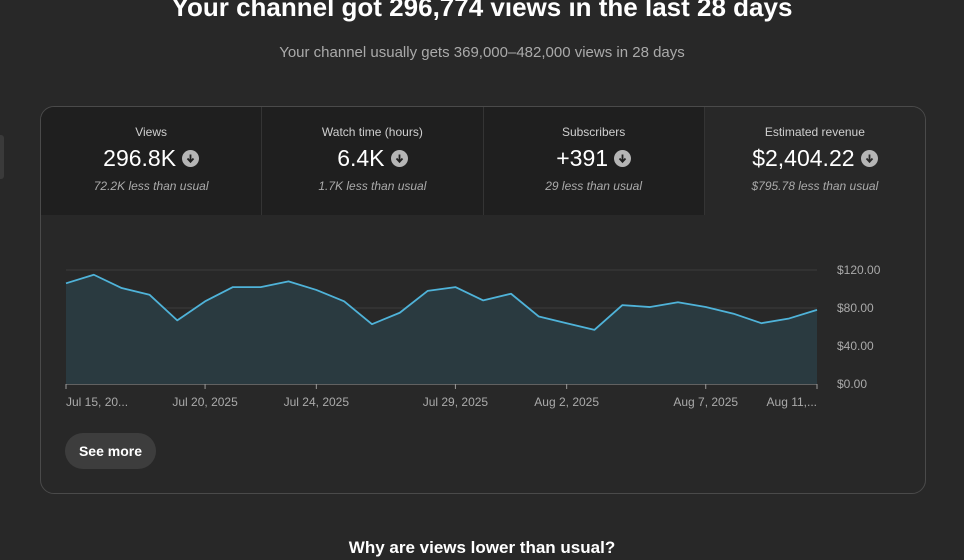  What do you see at coordinates (372, 186) in the screenshot?
I see `metric-note: 1.7K less than usual` at bounding box center [372, 186].